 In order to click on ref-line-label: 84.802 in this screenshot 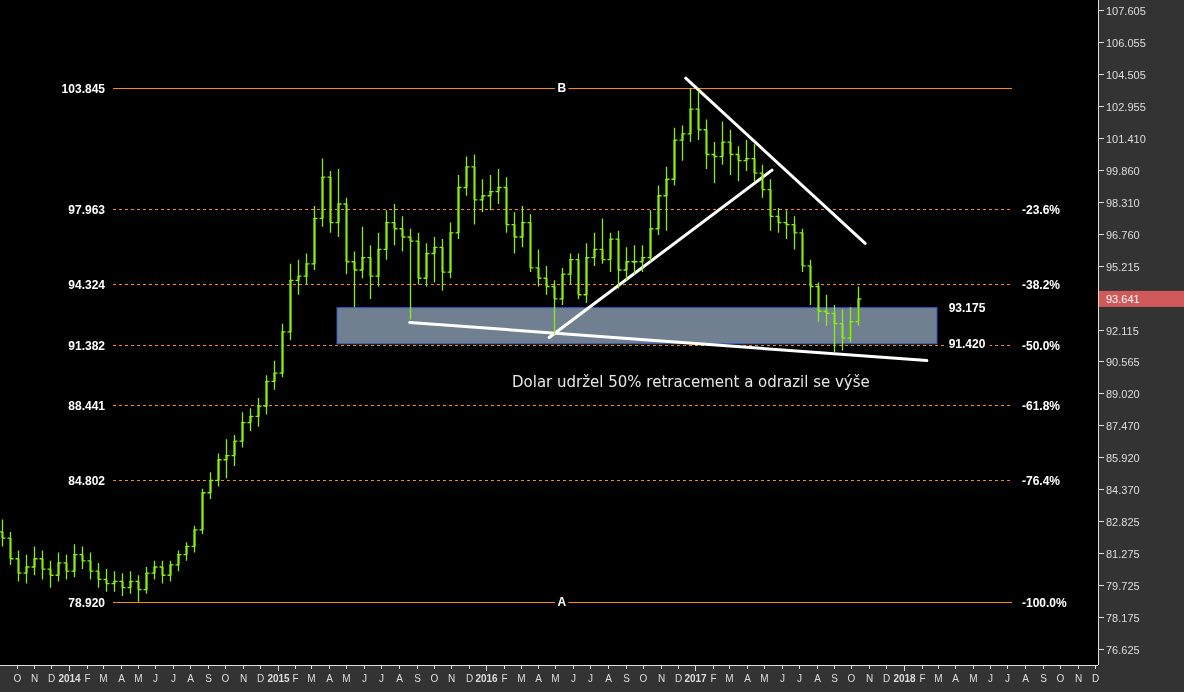, I will do `click(87, 480)`.